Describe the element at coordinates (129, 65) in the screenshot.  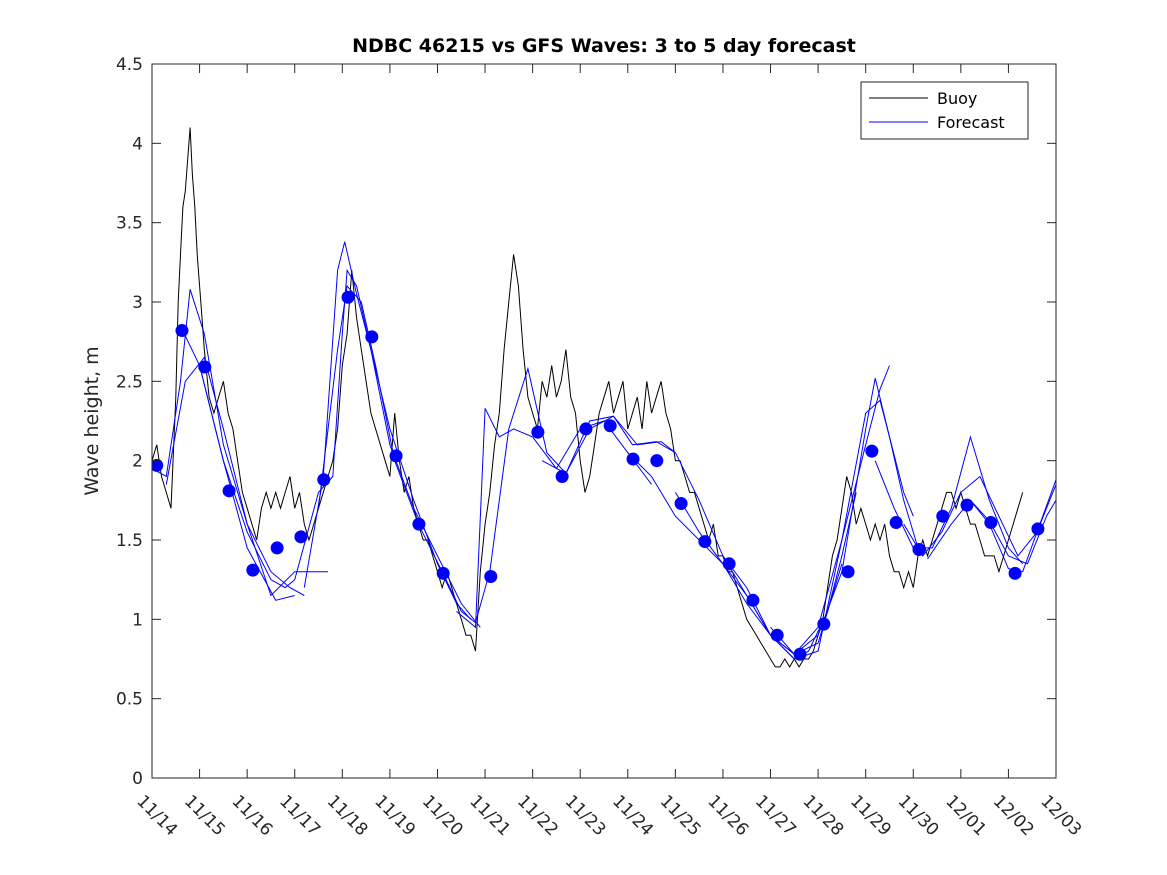
I see `y-tick-label: 4.5` at that location.